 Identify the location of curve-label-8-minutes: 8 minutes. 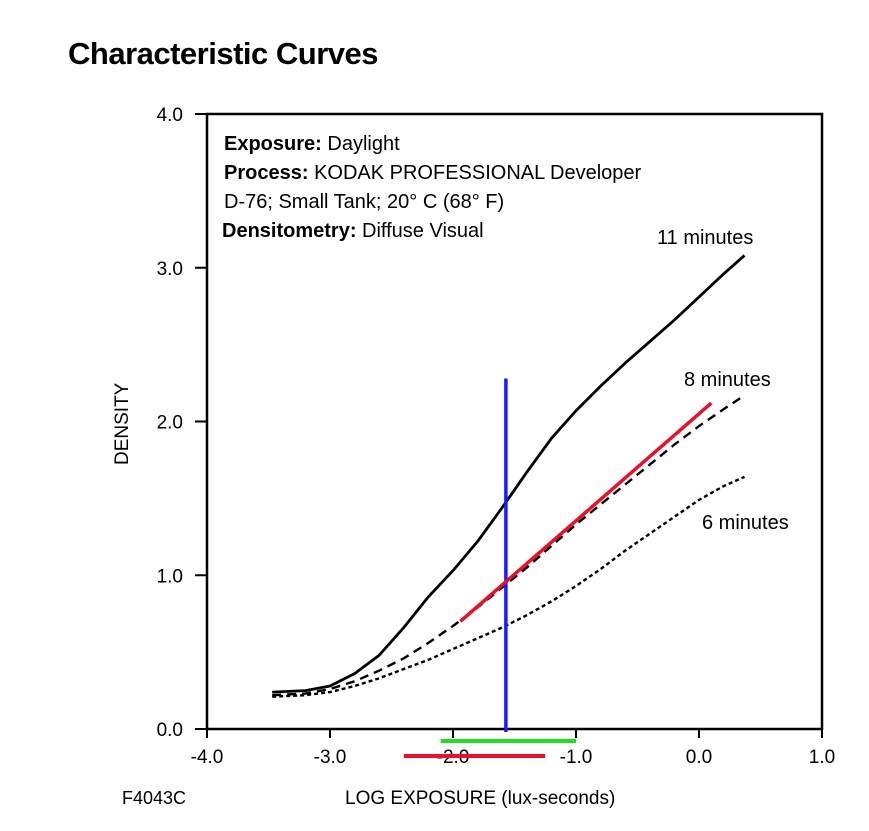
(727, 380).